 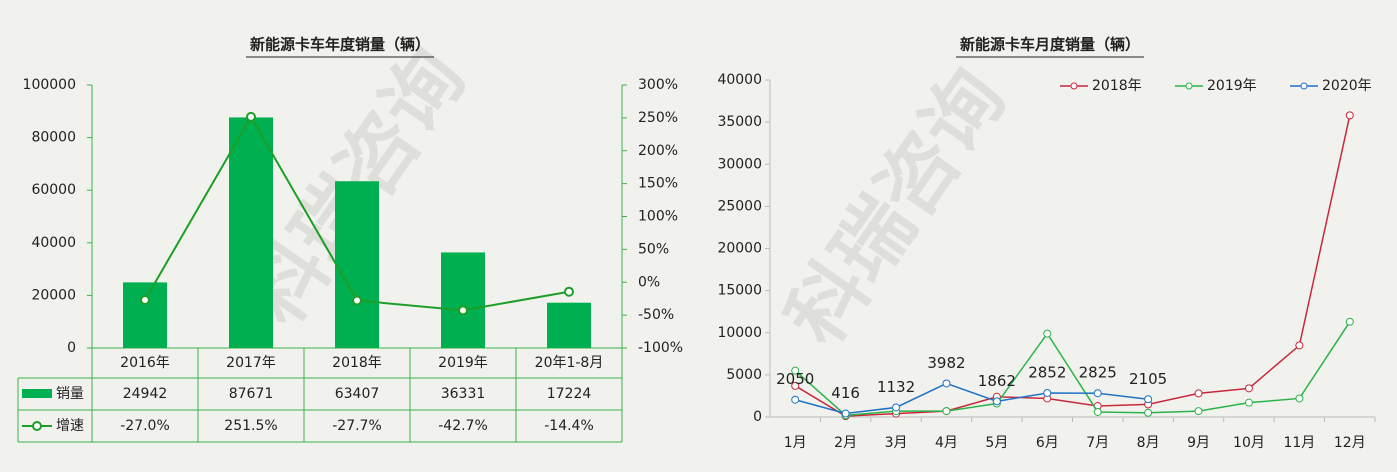 I want to click on chart-title: 新能源卡车年度销量（辆）, so click(x=340, y=45).